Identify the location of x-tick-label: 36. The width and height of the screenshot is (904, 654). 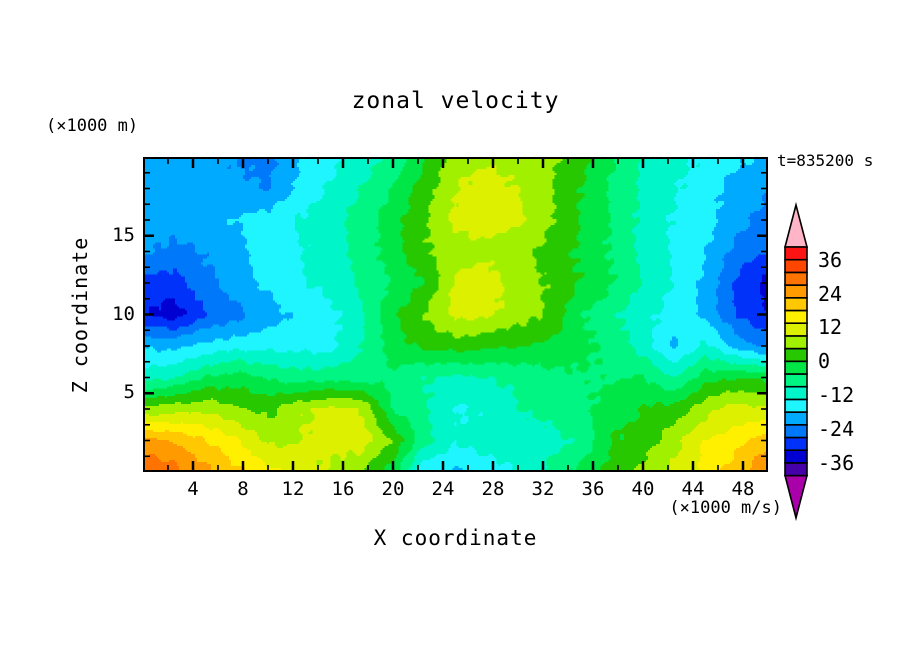
(593, 489).